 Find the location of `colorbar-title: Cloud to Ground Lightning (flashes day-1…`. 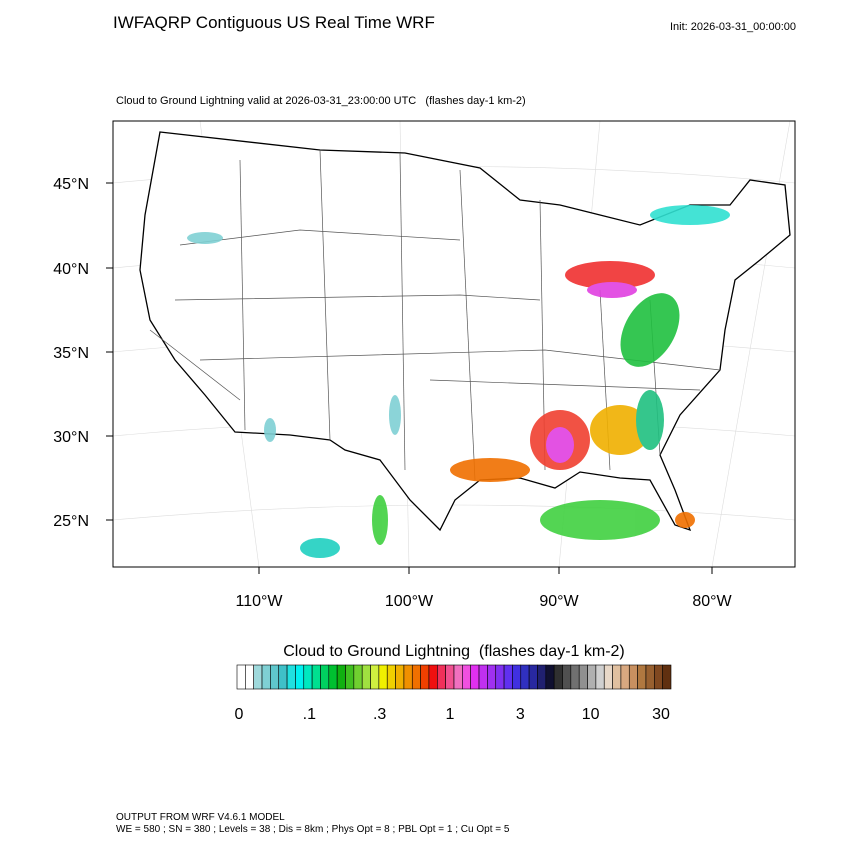

colorbar-title: Cloud to Ground Lightning (flashes day-1… is located at coordinates (454, 651).